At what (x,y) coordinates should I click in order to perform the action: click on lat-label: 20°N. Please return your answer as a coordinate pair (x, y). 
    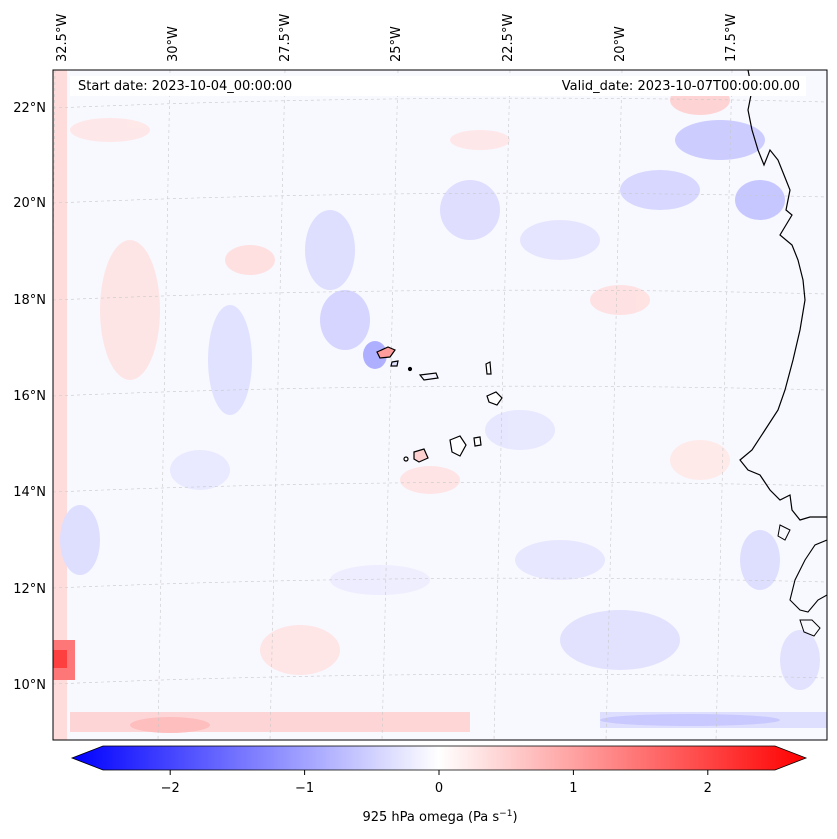
    Looking at the image, I should click on (29, 203).